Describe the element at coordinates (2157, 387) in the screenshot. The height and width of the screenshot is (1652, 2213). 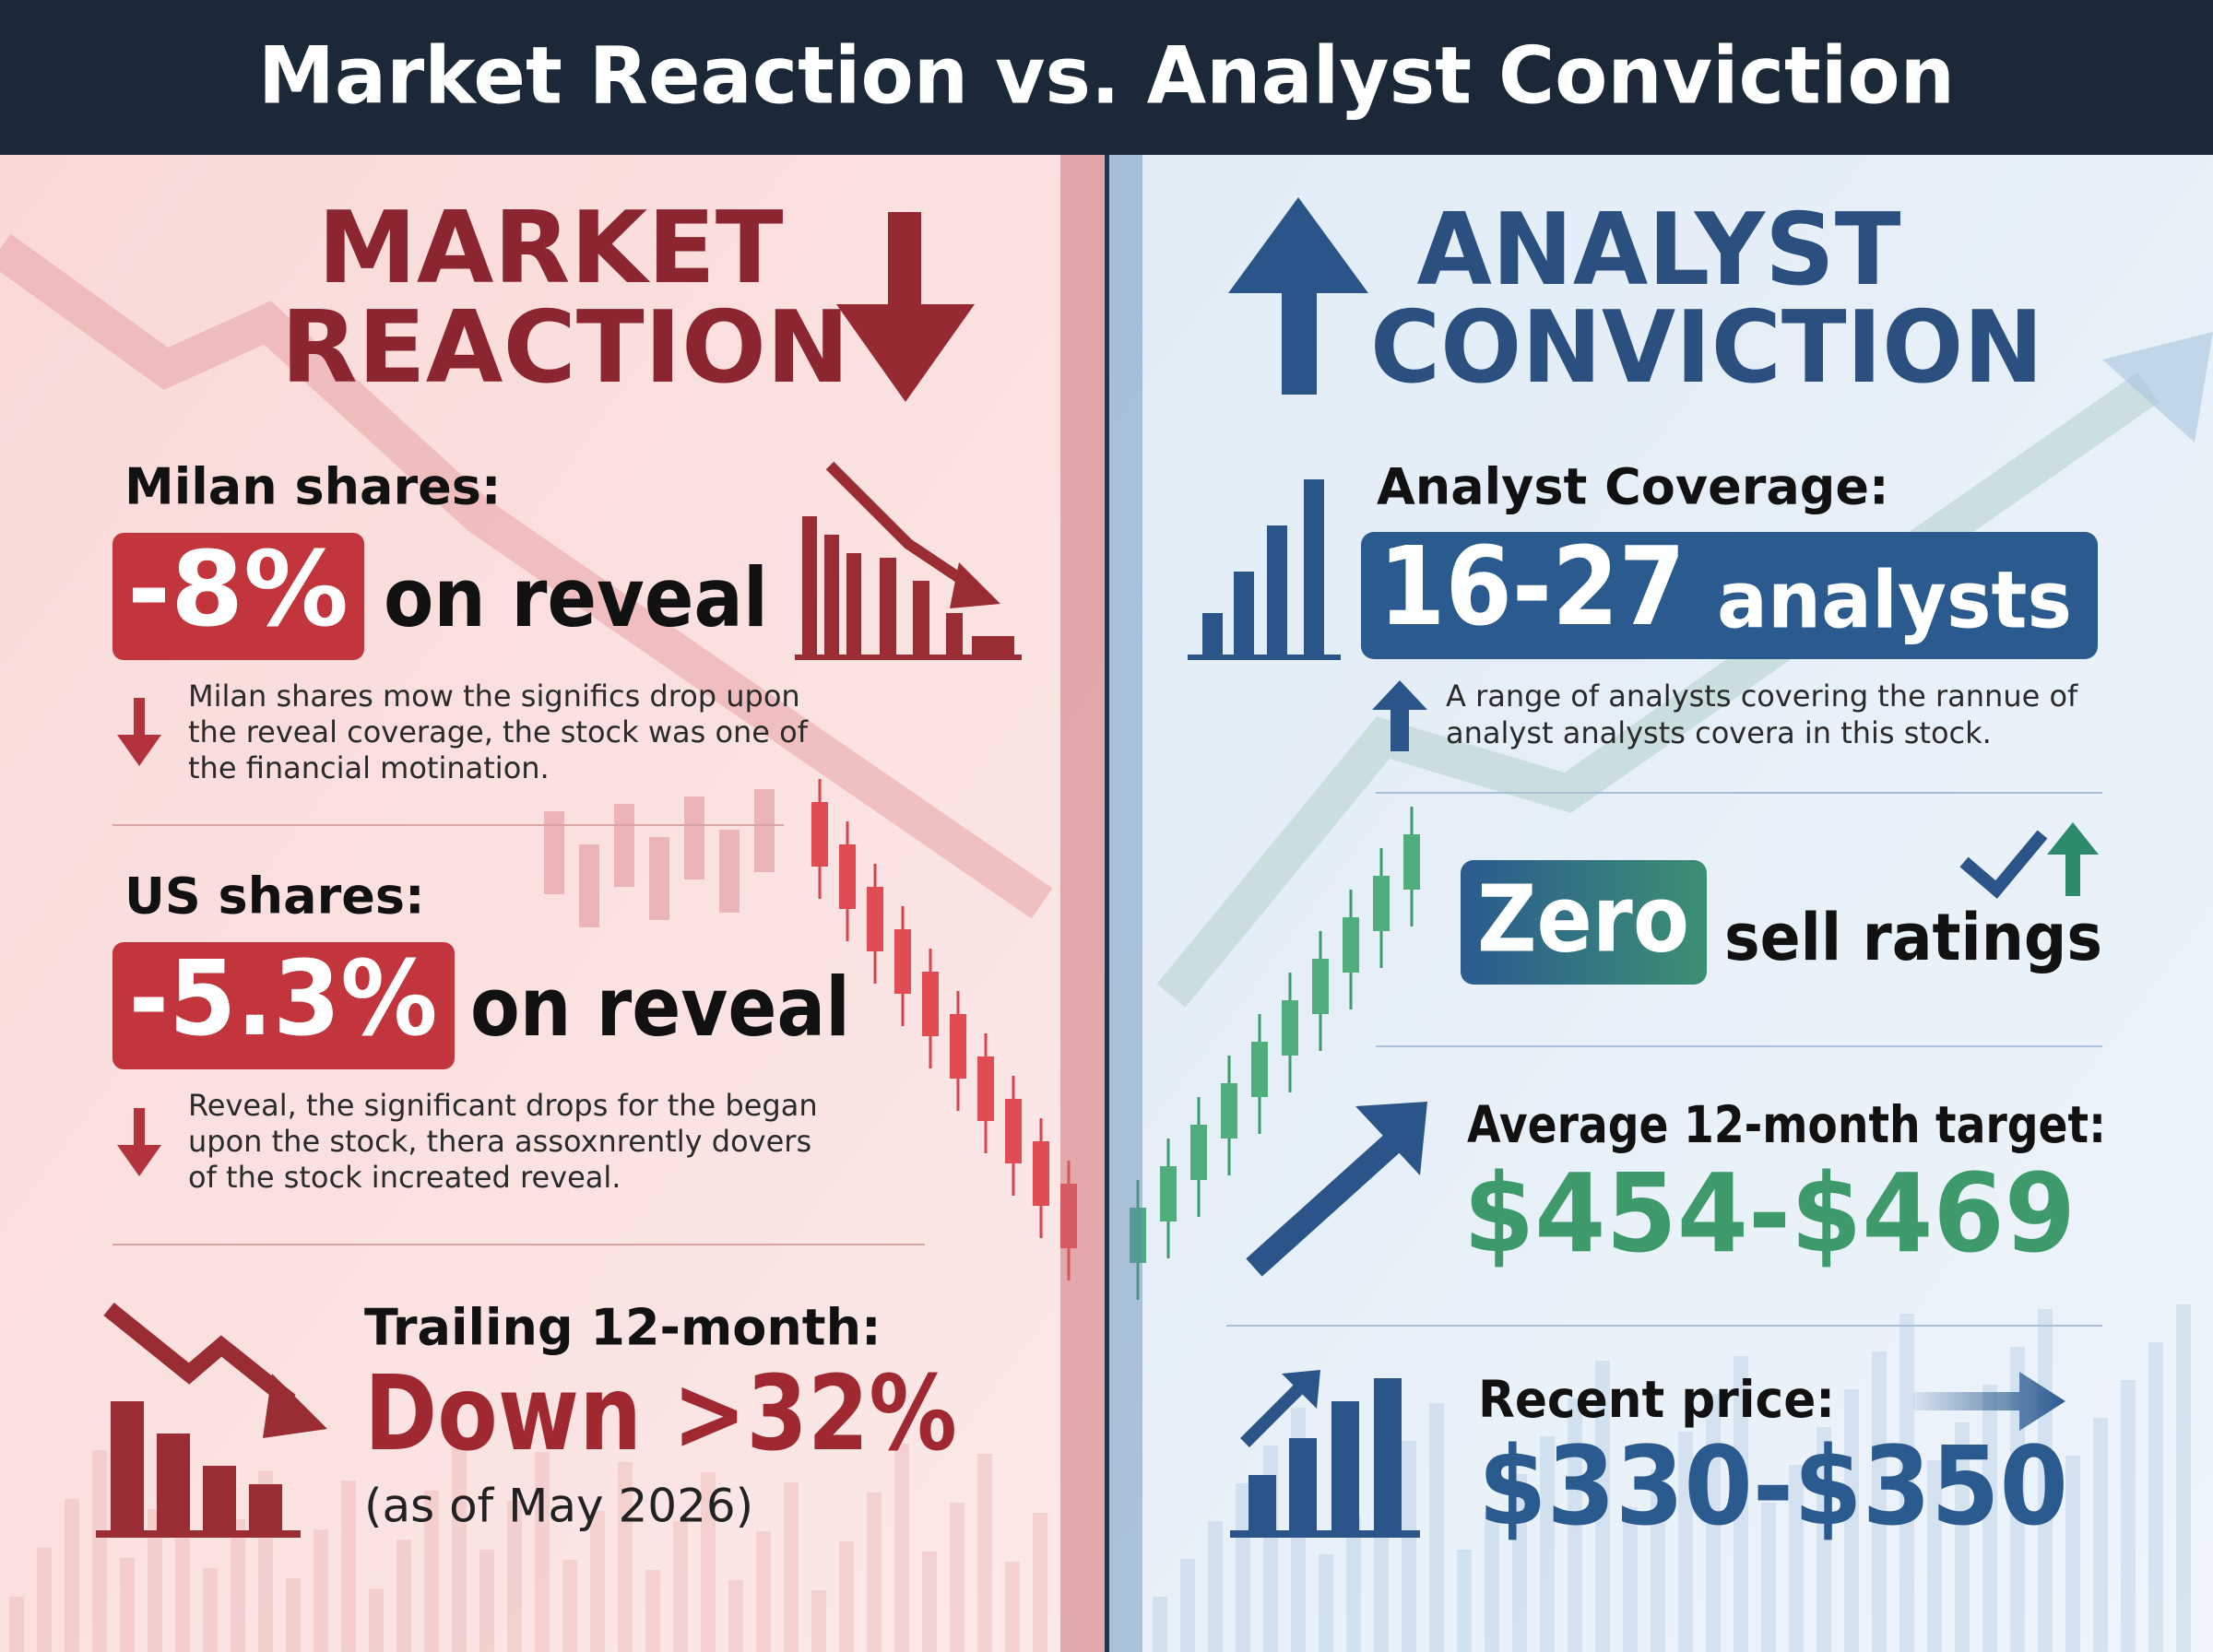
I see `bg-arrowhead` at that location.